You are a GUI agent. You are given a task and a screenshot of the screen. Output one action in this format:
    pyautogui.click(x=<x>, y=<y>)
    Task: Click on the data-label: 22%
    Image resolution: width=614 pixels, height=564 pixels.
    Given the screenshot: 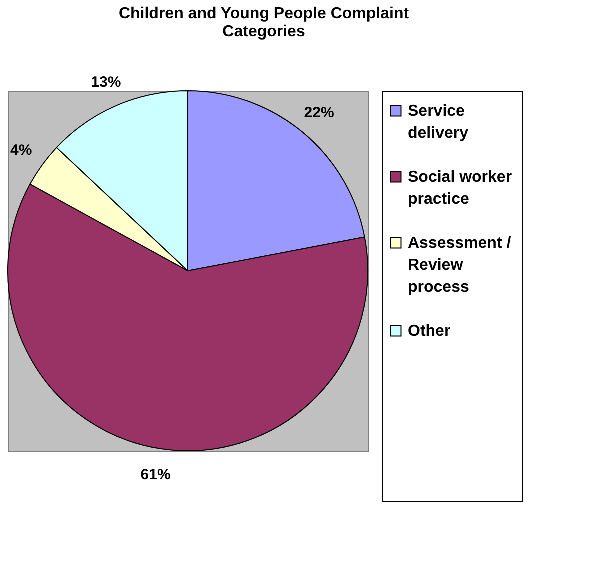 What is the action you would take?
    pyautogui.click(x=319, y=113)
    